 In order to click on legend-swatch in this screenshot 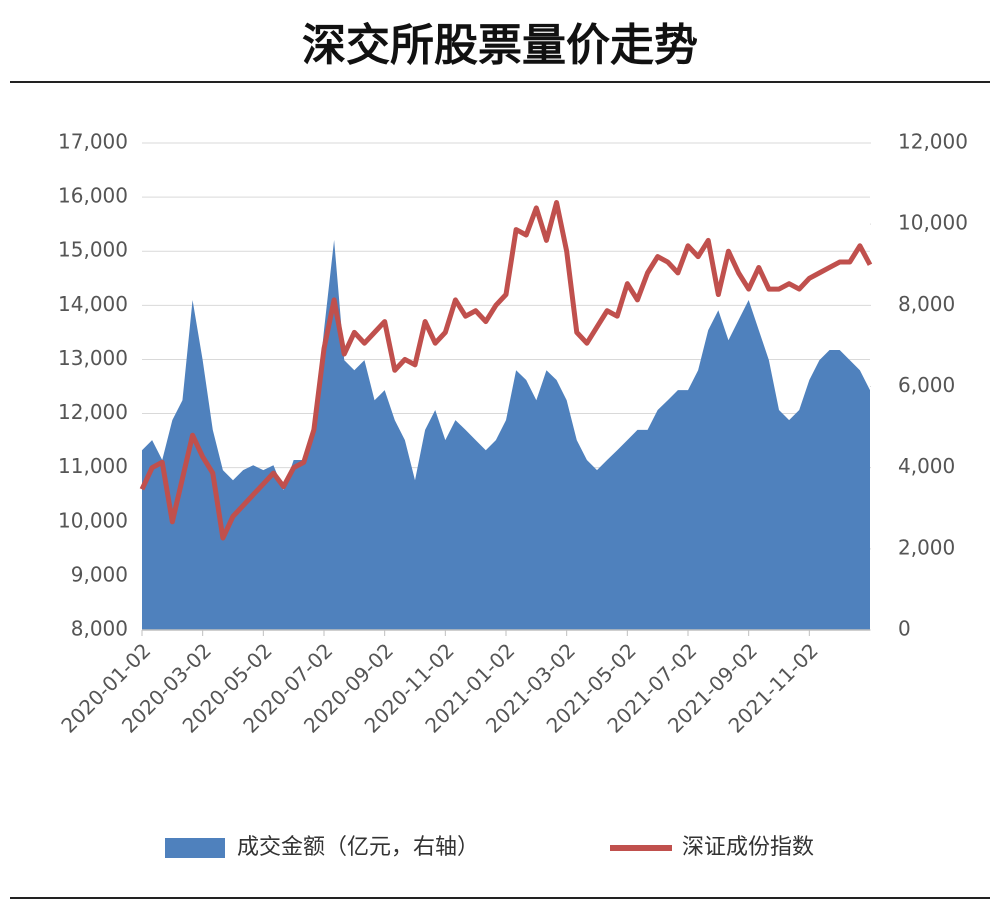, I will do `click(195, 848)`.